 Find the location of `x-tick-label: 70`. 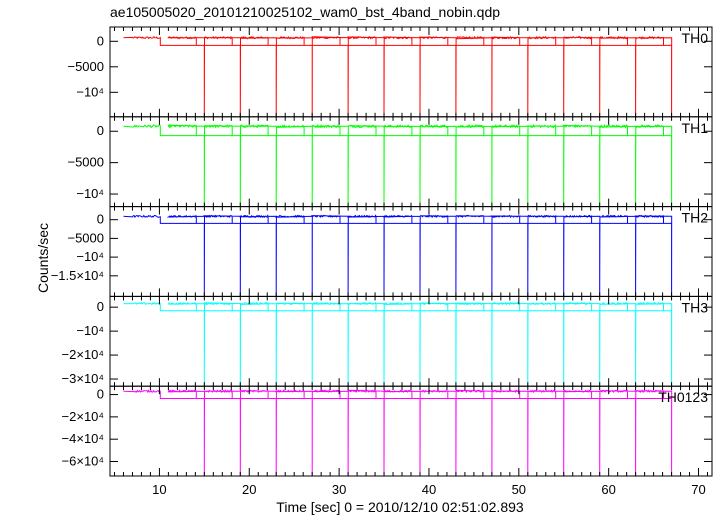

x-tick-label: 70 is located at coordinates (698, 489).